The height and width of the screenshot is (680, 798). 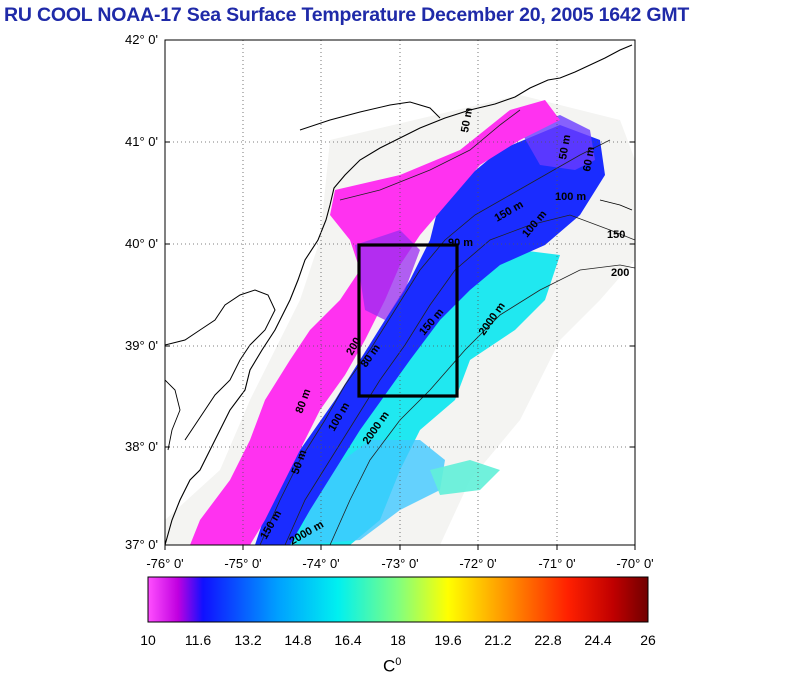 I want to click on lat-label: 38° 0', so click(x=141, y=446).